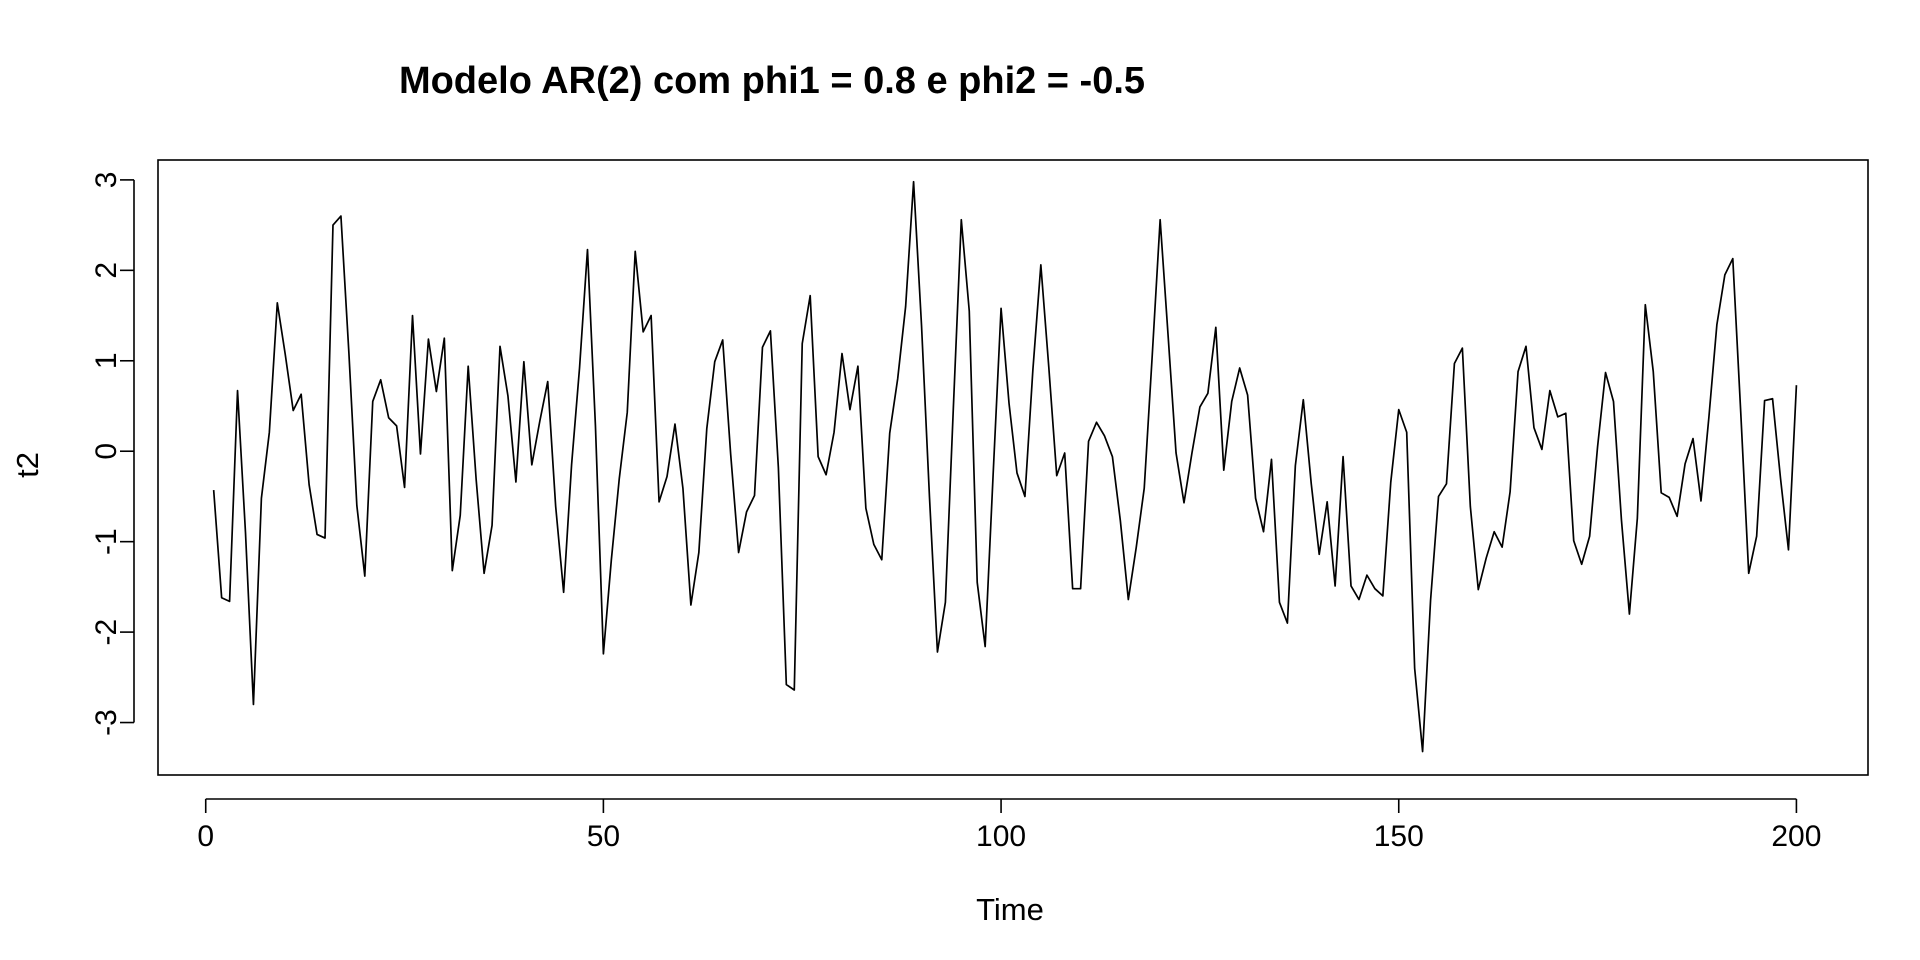 The height and width of the screenshot is (960, 1920). What do you see at coordinates (1796, 836) in the screenshot?
I see `x-tick-label: 200` at bounding box center [1796, 836].